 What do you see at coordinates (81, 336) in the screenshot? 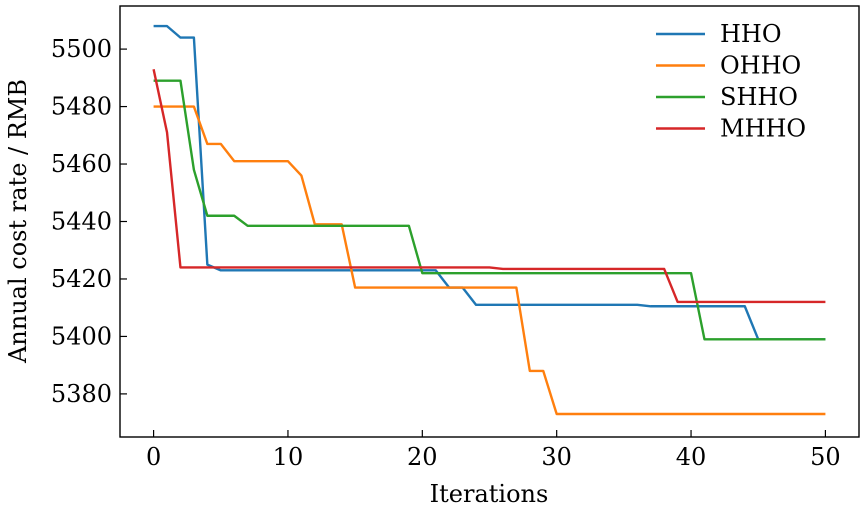
I see `y-tick-label: 5400` at bounding box center [81, 336].